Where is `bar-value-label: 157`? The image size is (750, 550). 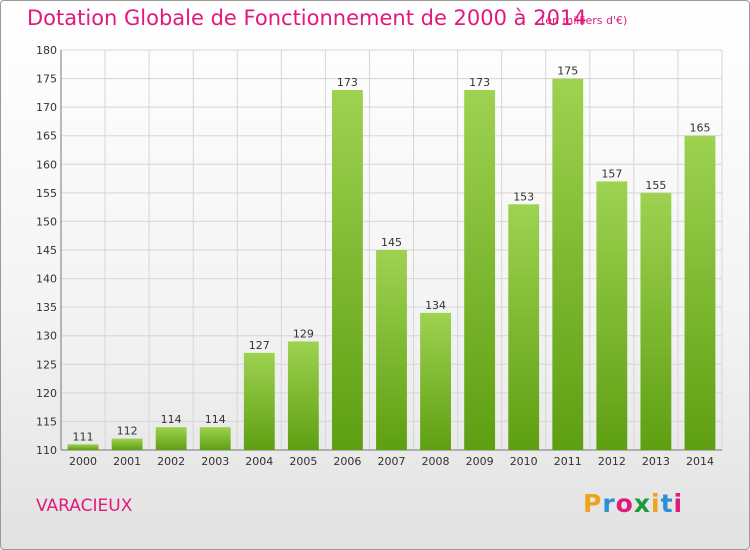 bar-value-label: 157 is located at coordinates (611, 173).